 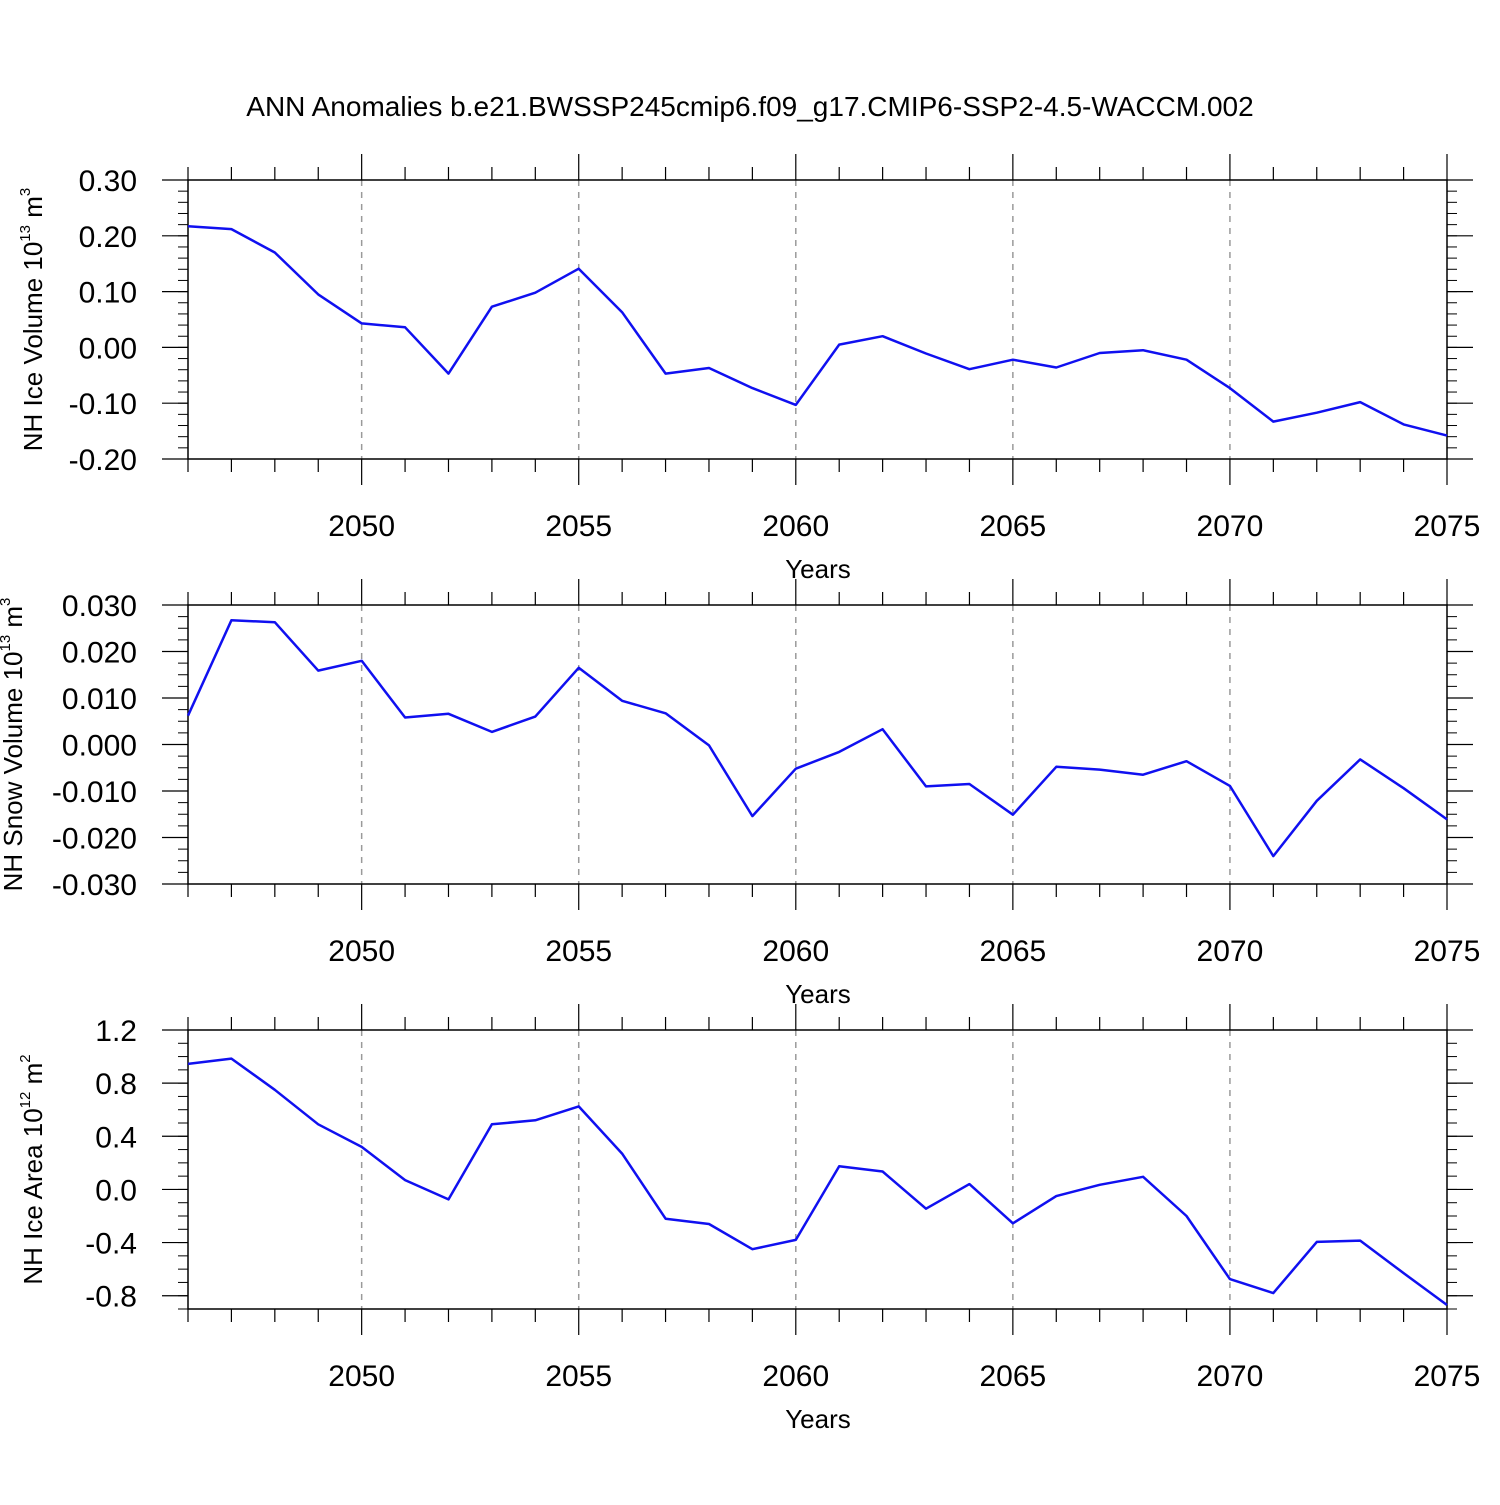 I want to click on y-tick-label: 0.8, so click(x=116, y=1084).